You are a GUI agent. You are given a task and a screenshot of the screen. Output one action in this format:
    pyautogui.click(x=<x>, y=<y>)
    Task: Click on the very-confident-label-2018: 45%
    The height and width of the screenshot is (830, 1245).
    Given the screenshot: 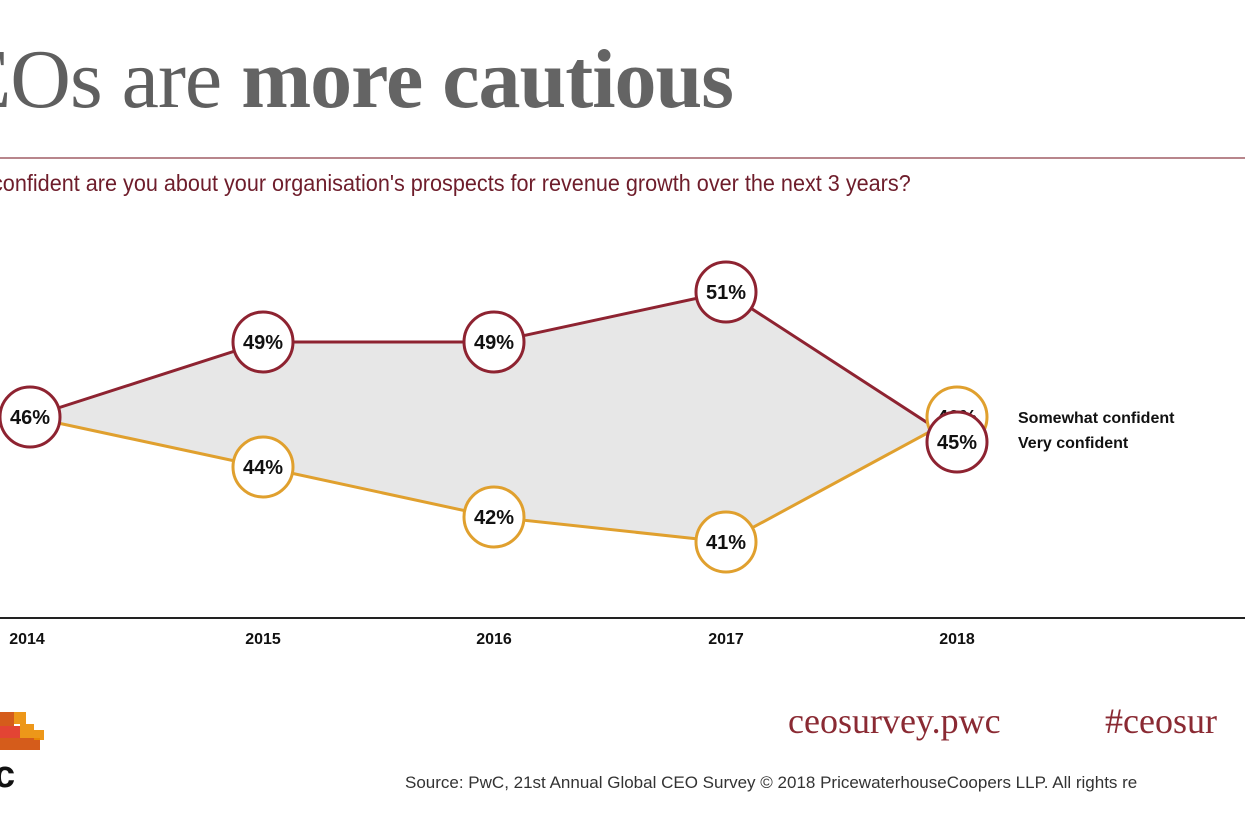 What is the action you would take?
    pyautogui.click(x=957, y=443)
    